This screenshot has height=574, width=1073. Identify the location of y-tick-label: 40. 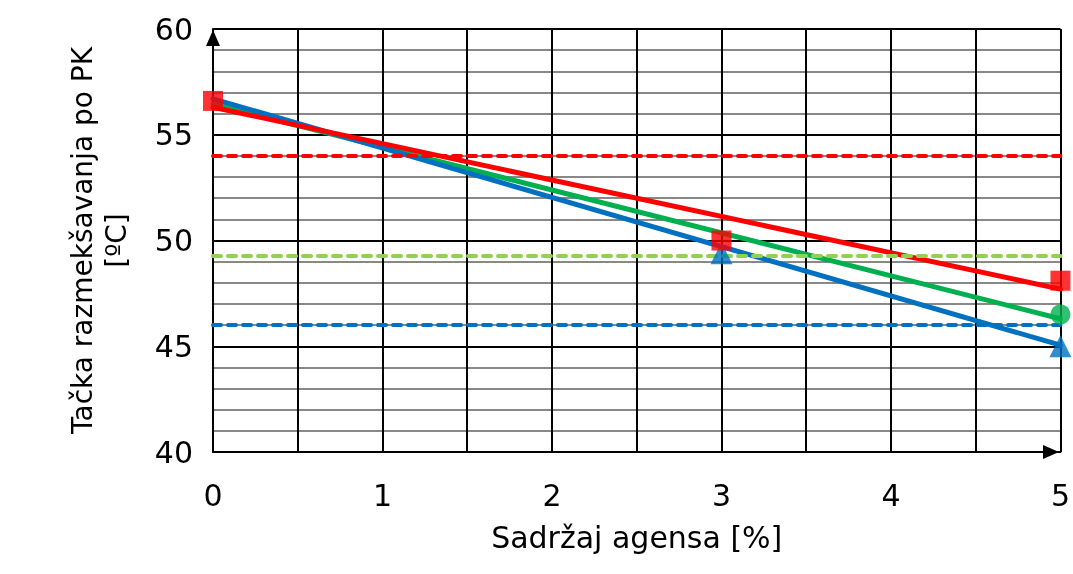
(173, 452).